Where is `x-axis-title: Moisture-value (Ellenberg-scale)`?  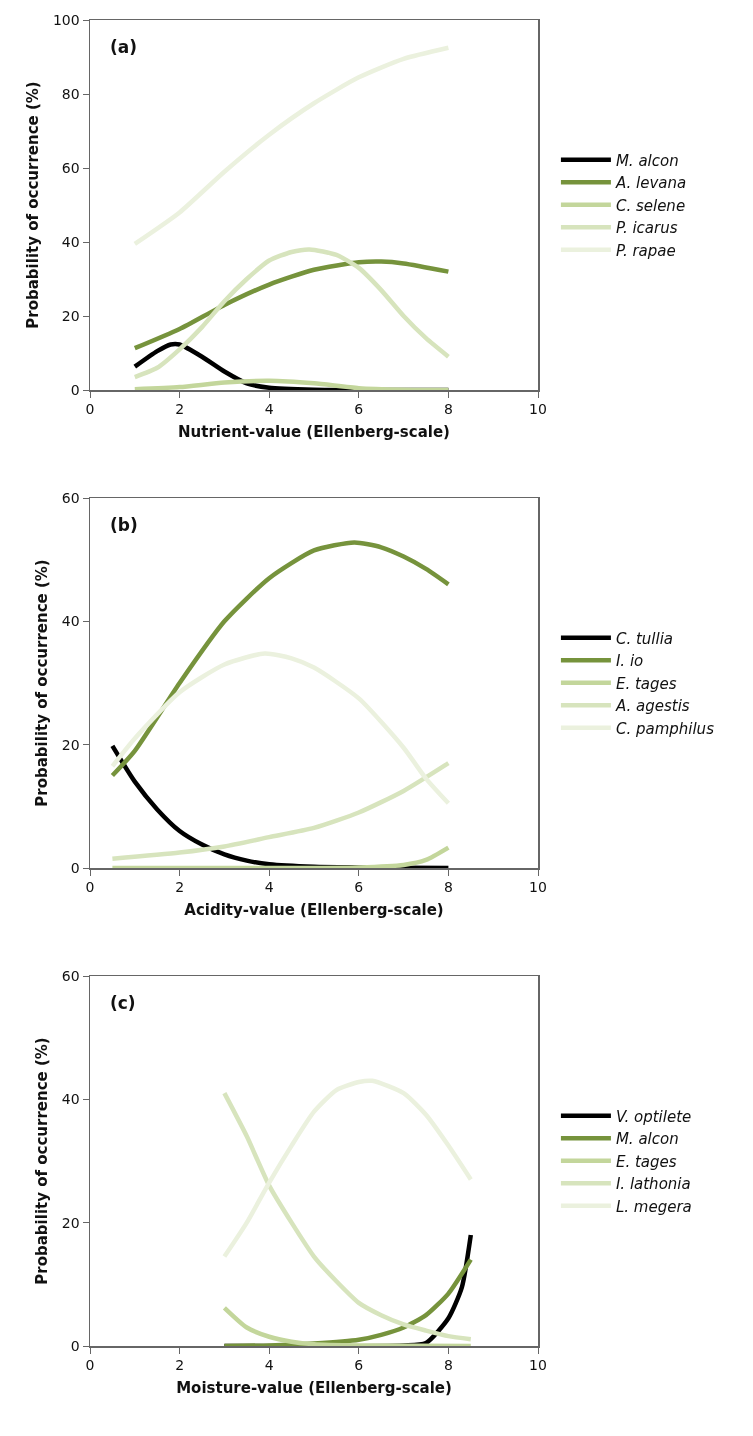 x-axis-title: Moisture-value (Ellenberg-scale) is located at coordinates (314, 1388).